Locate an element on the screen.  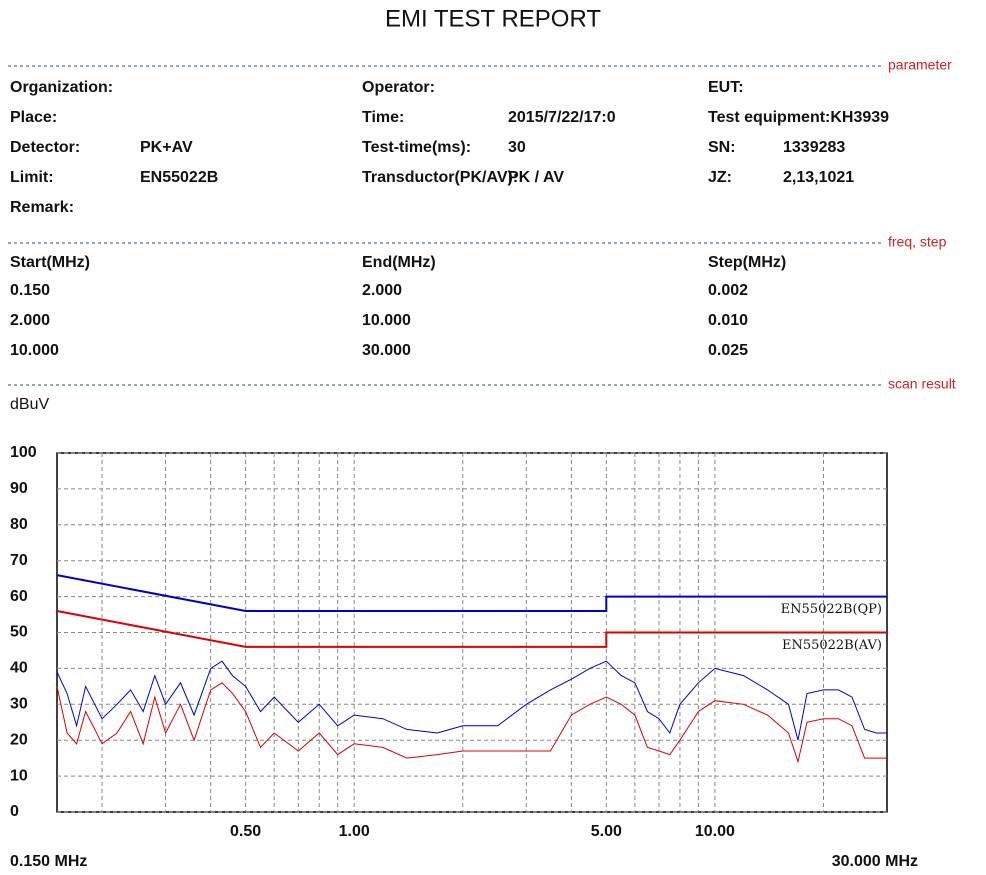
field-value: 30 is located at coordinates (517, 147).